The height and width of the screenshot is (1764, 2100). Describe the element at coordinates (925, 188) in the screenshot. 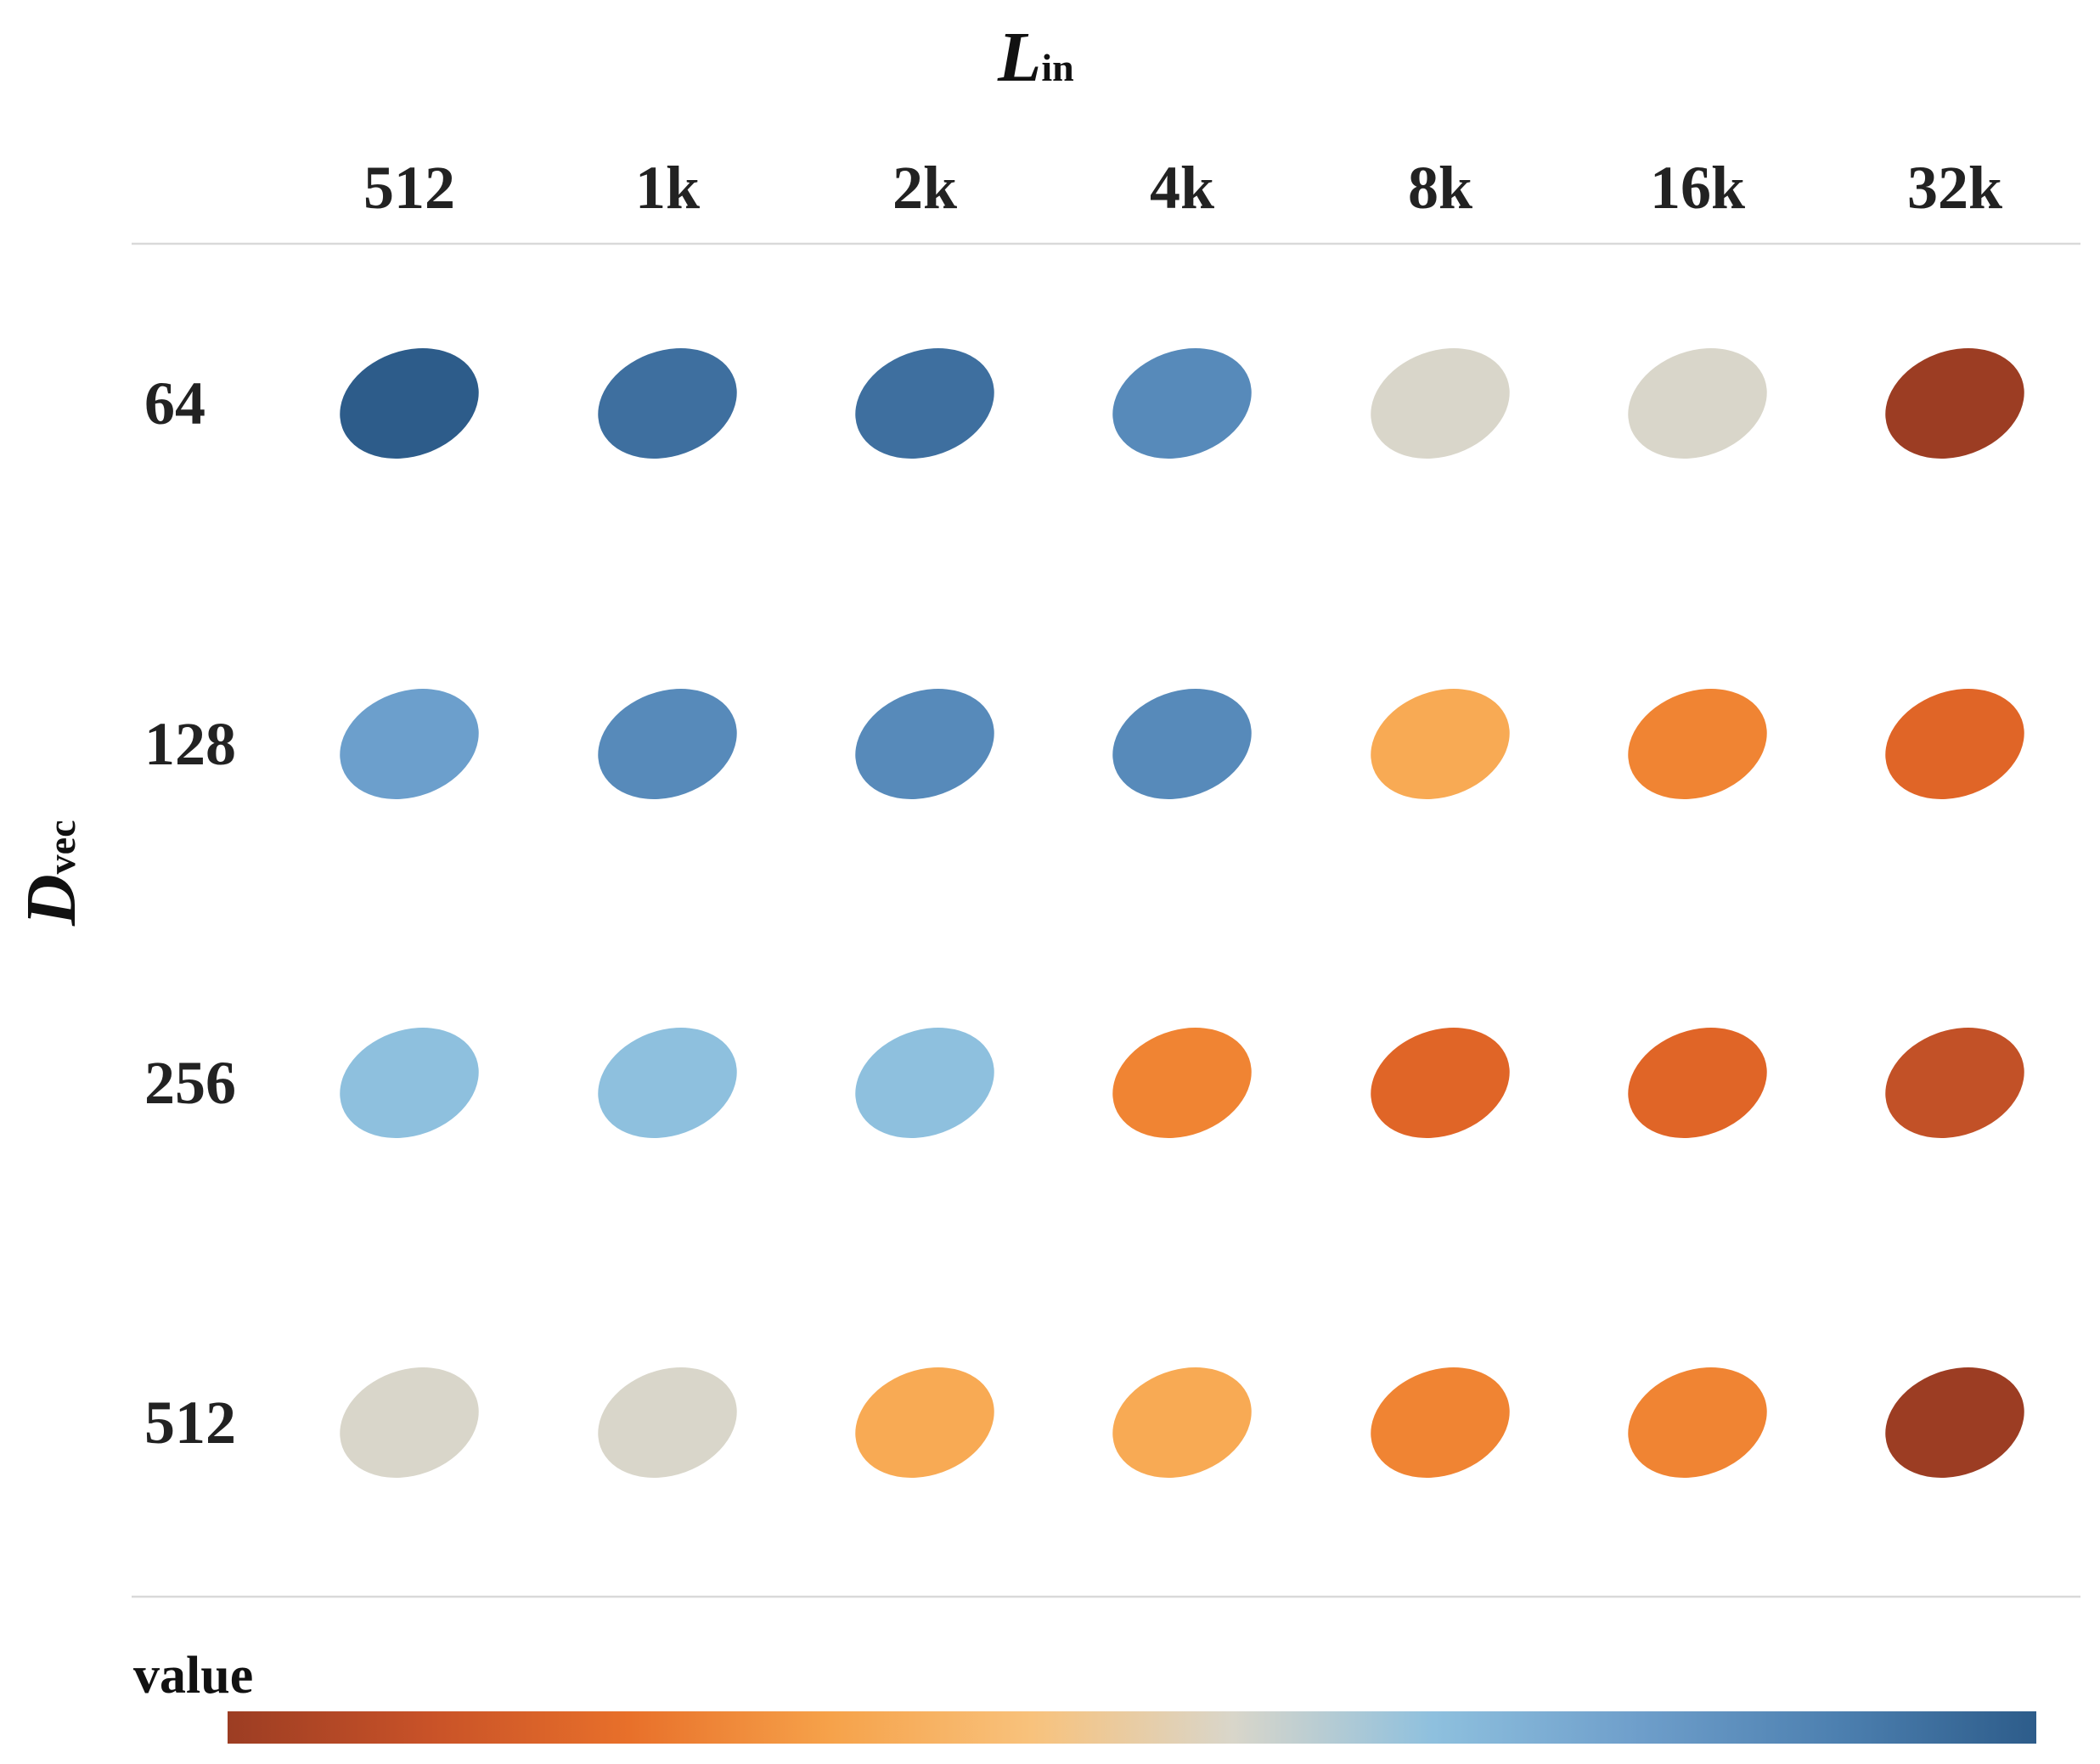

I see `x-tick-label: 2k` at that location.